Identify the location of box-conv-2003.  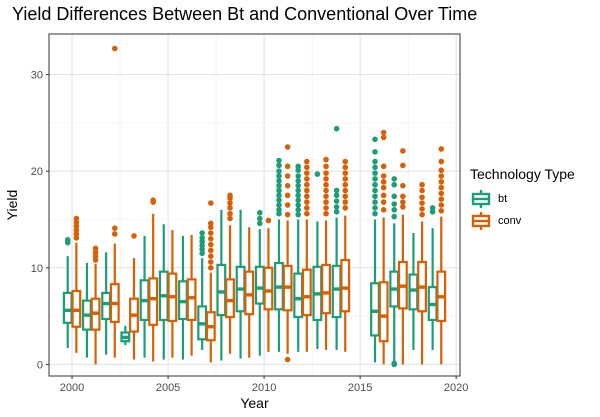
(134, 296).